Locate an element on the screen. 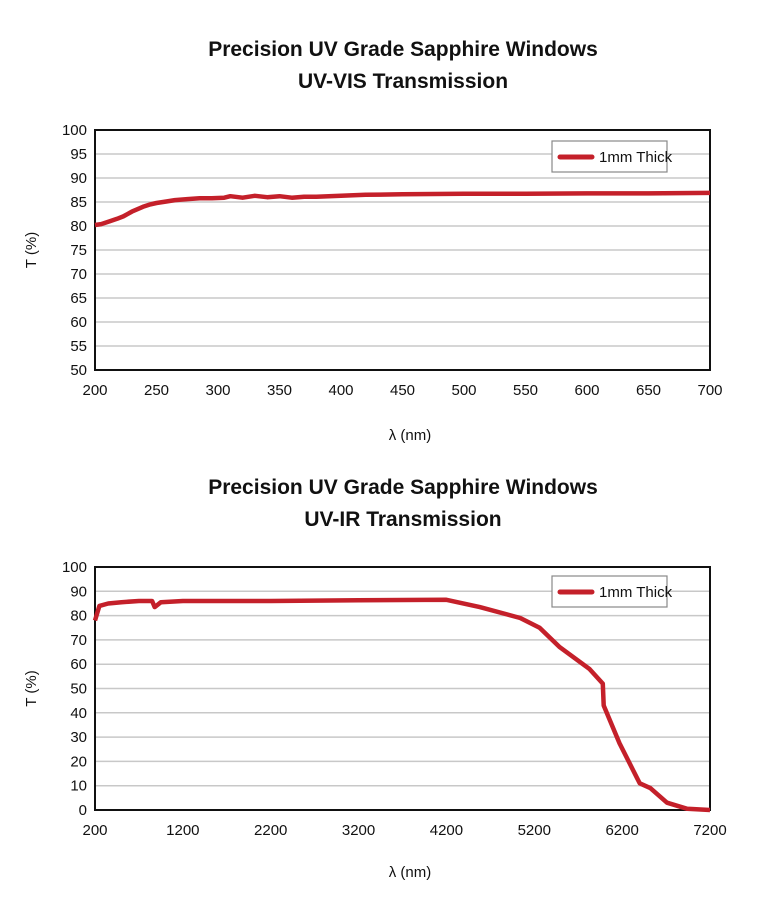 The image size is (783, 921). chart-subtitle: UV-IR Transmission is located at coordinates (402, 519).